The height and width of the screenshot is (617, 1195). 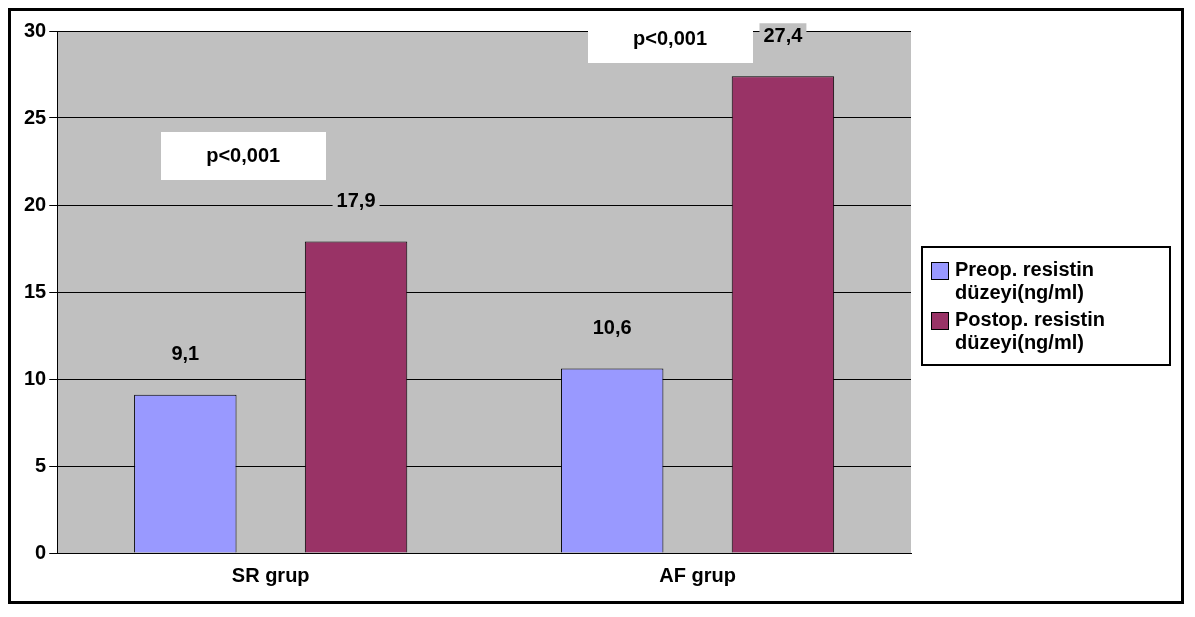 I want to click on y-tick-label: 20, so click(x=35, y=203).